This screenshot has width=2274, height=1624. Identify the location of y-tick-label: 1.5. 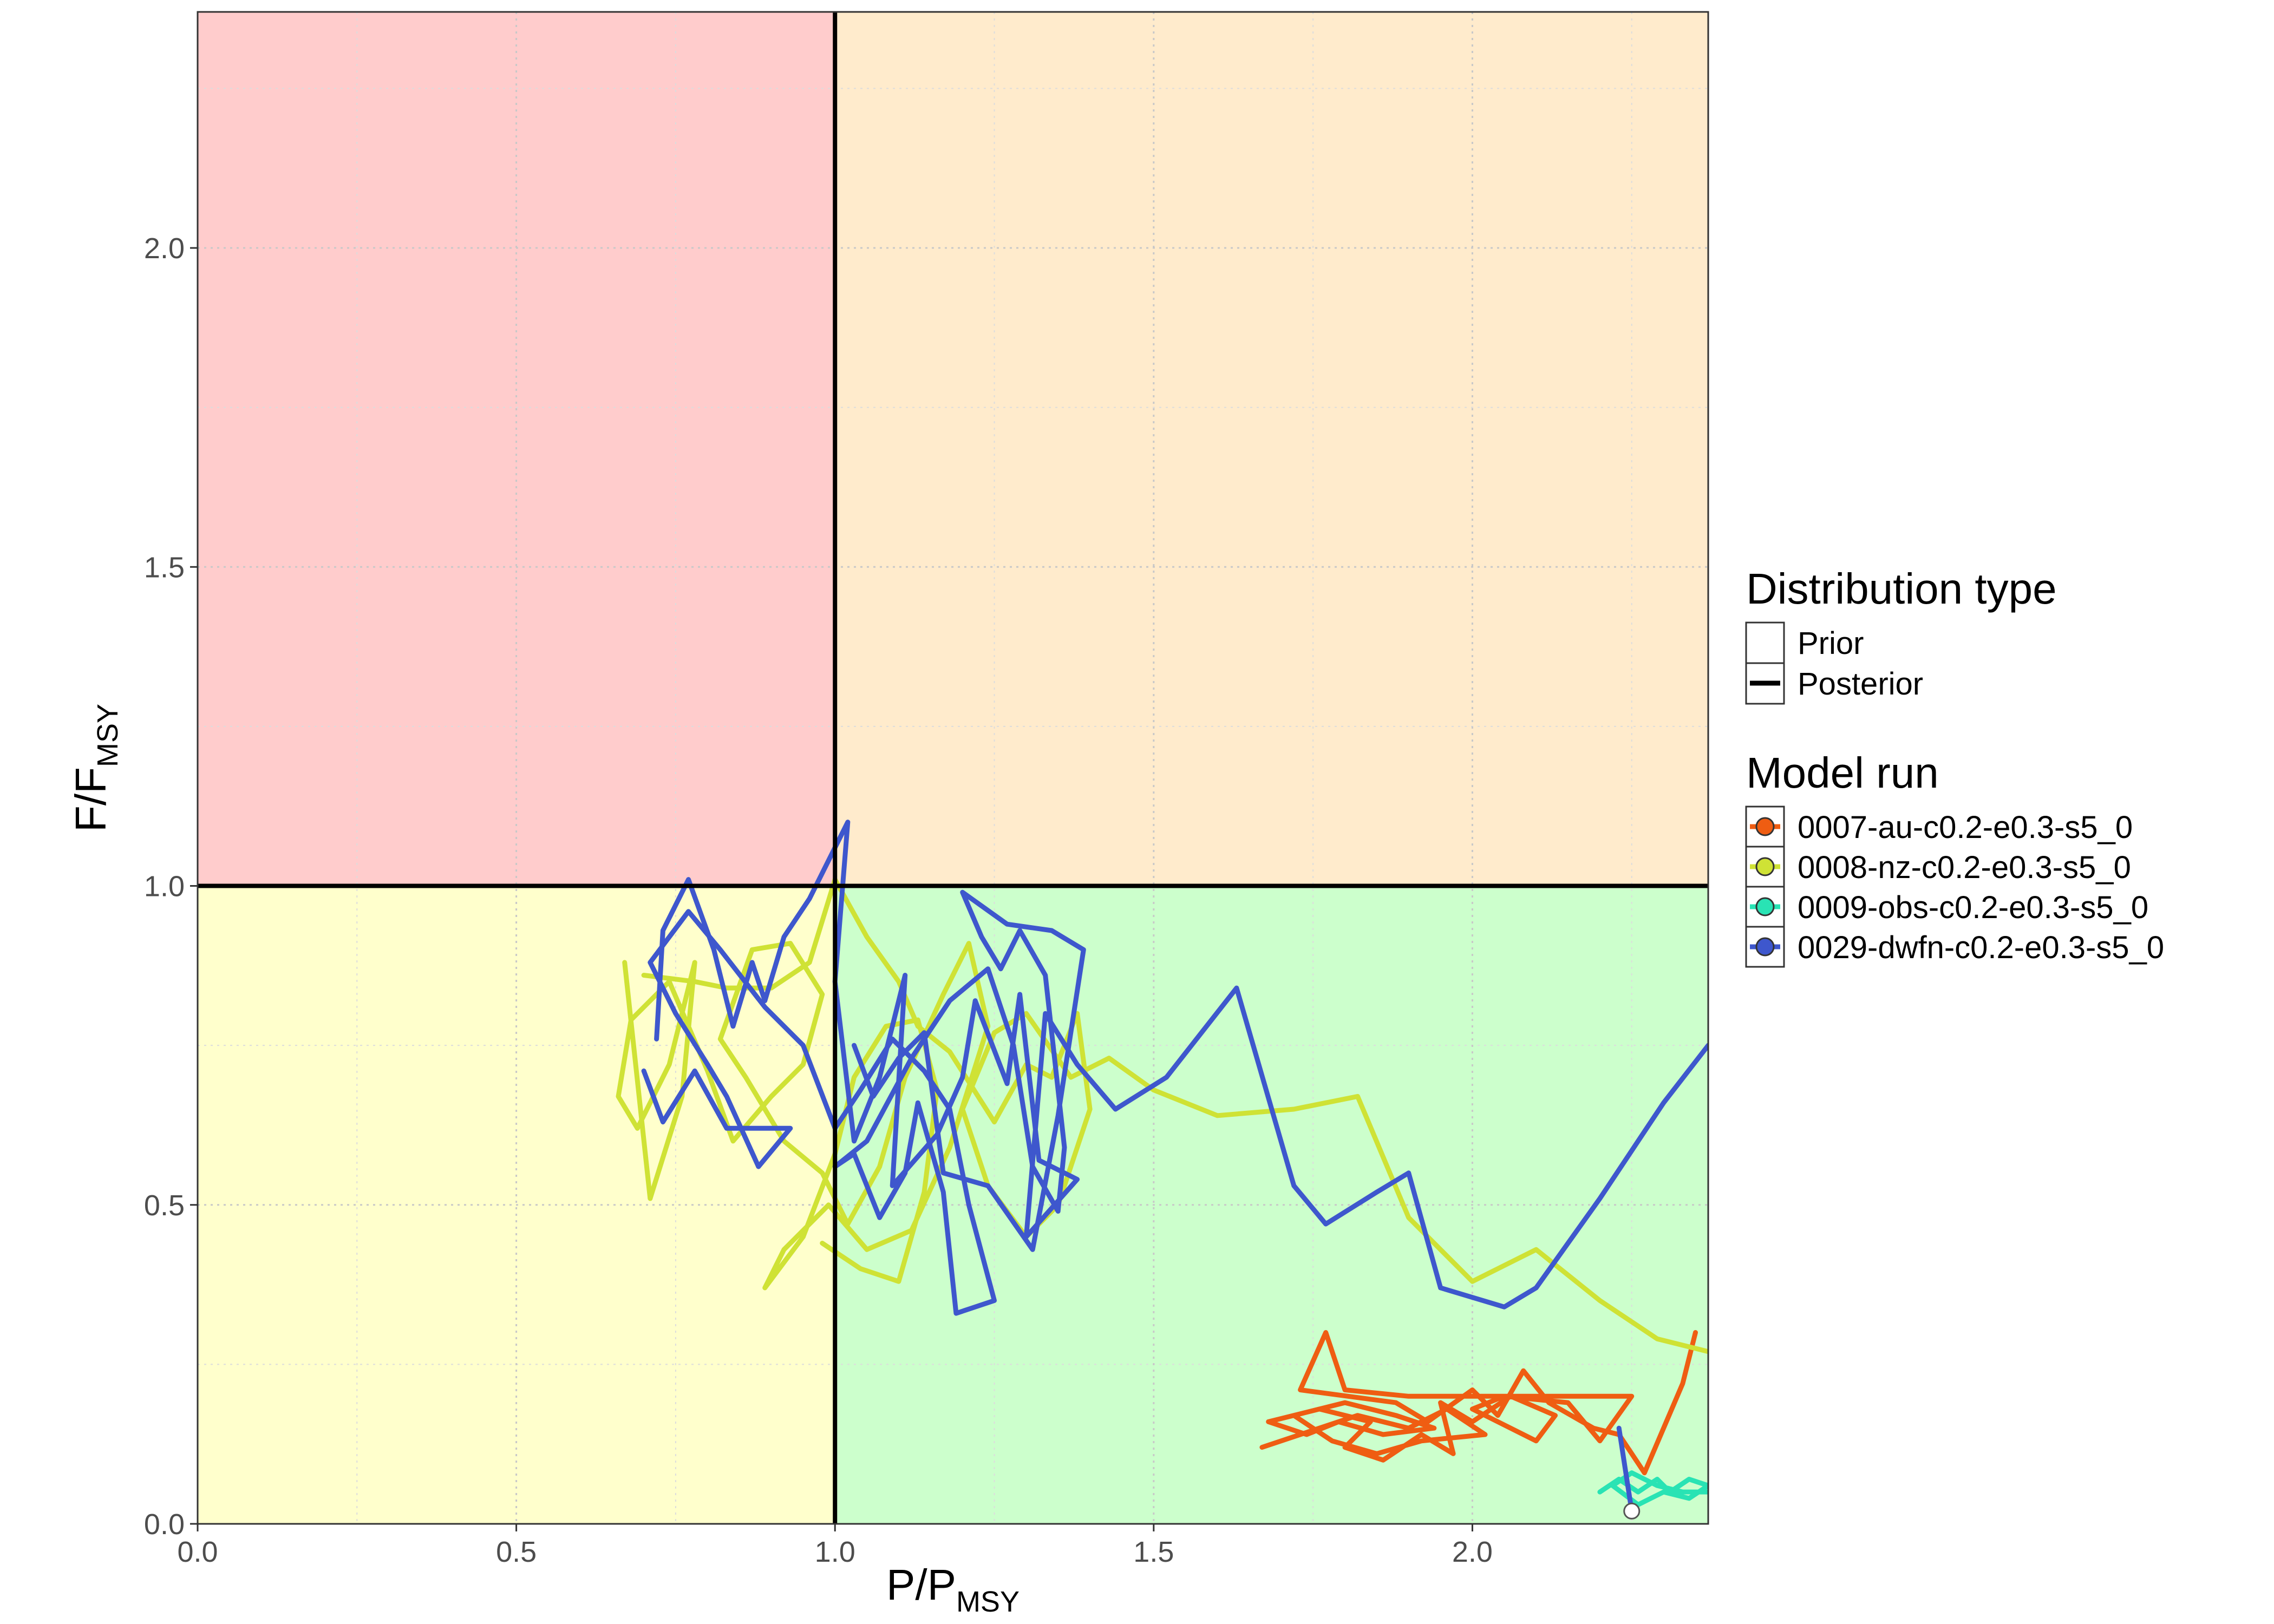
(165, 567).